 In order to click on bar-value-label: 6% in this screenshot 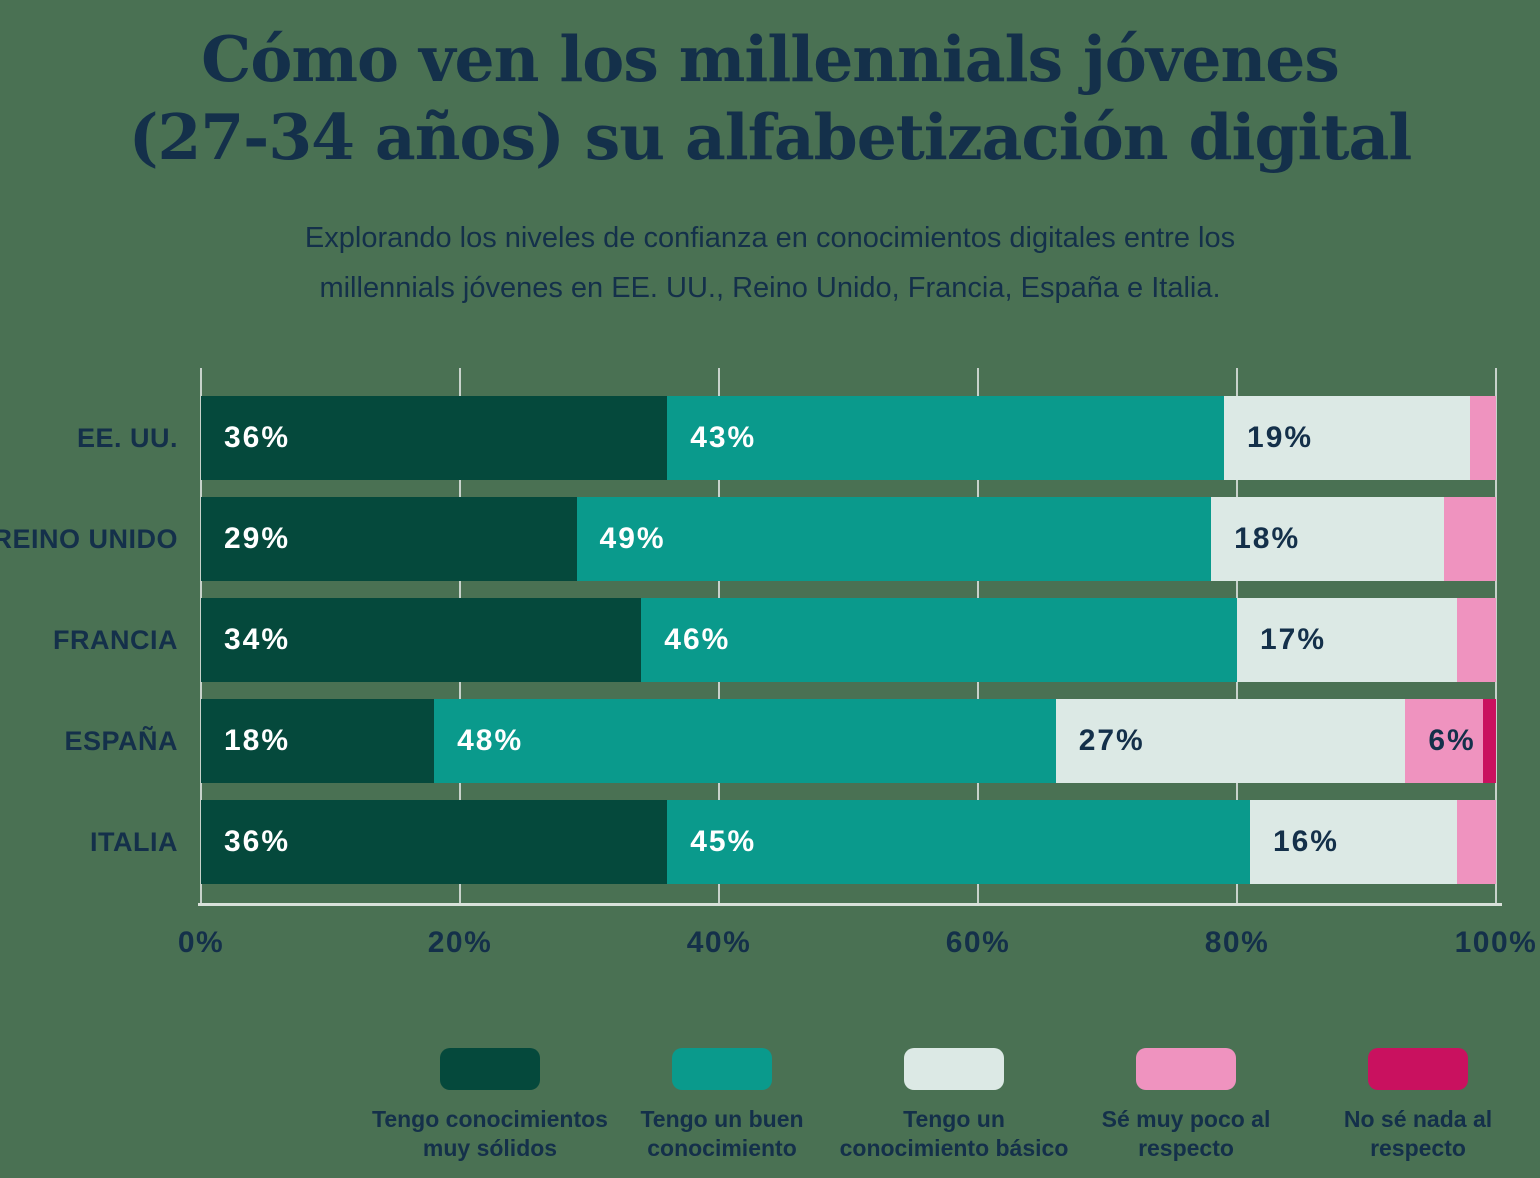, I will do `click(1452, 740)`.